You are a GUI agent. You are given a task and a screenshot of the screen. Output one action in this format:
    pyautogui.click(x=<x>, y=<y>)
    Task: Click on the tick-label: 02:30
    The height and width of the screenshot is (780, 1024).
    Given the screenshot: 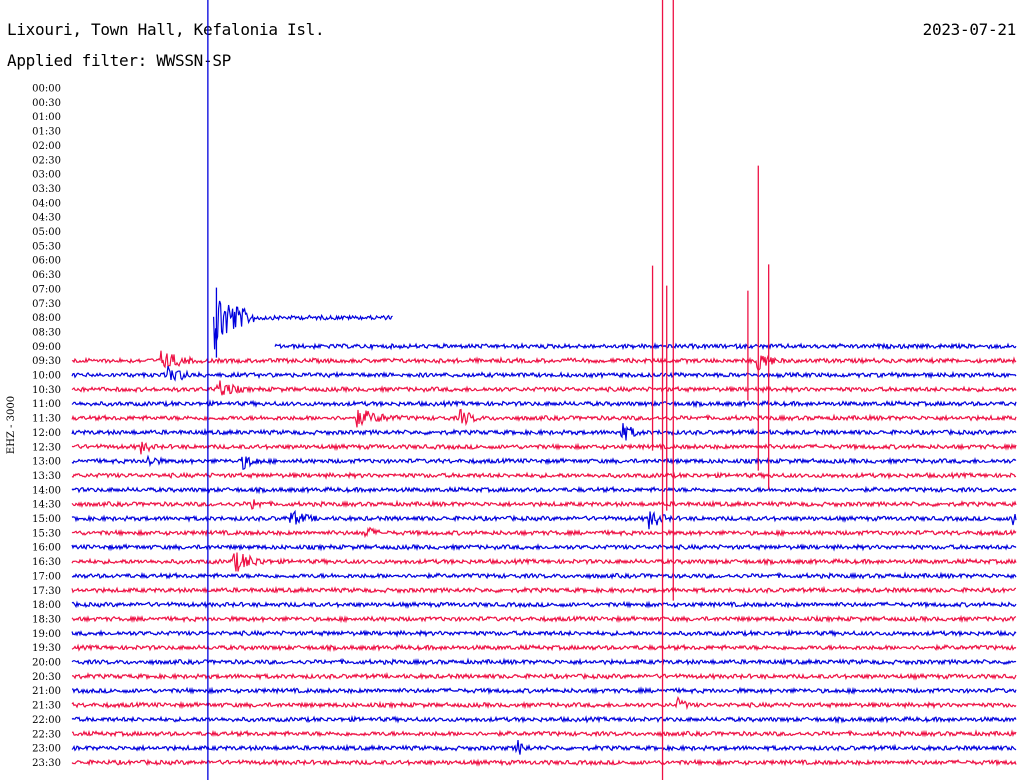 What is the action you would take?
    pyautogui.click(x=46, y=160)
    